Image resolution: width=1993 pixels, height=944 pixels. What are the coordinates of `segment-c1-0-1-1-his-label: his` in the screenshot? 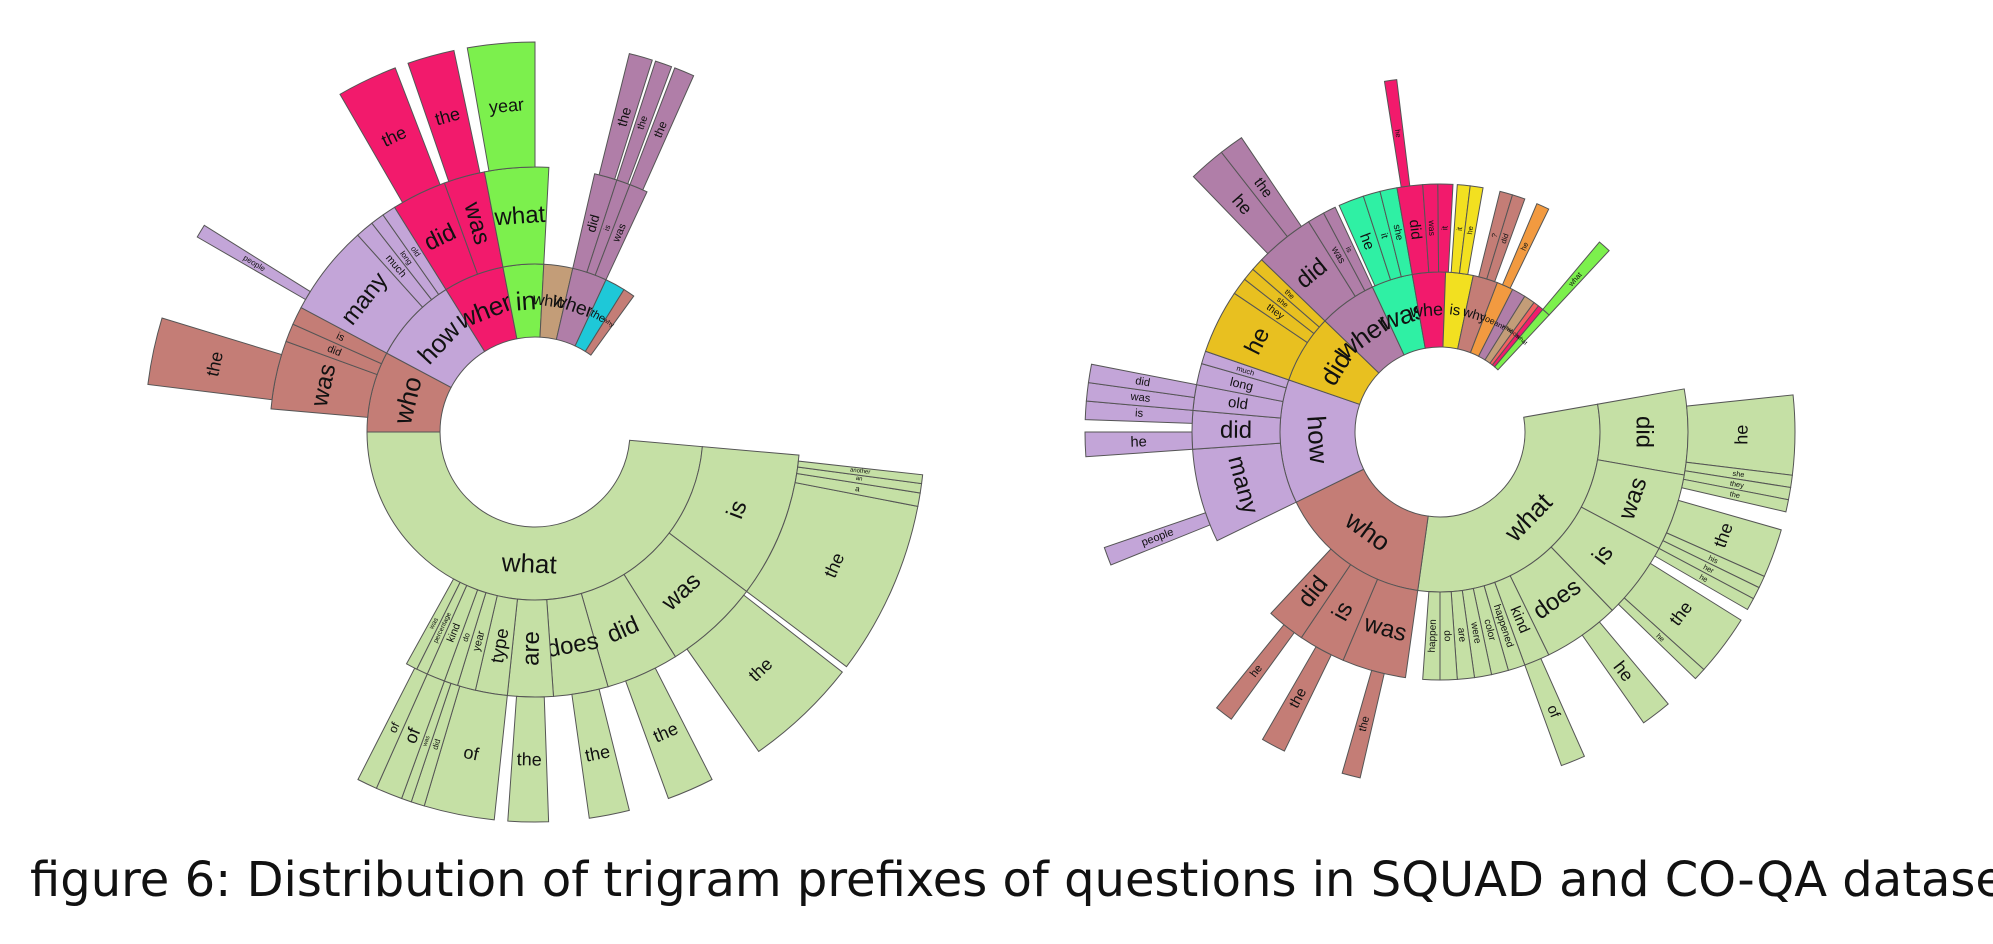 It's located at (1713, 559).